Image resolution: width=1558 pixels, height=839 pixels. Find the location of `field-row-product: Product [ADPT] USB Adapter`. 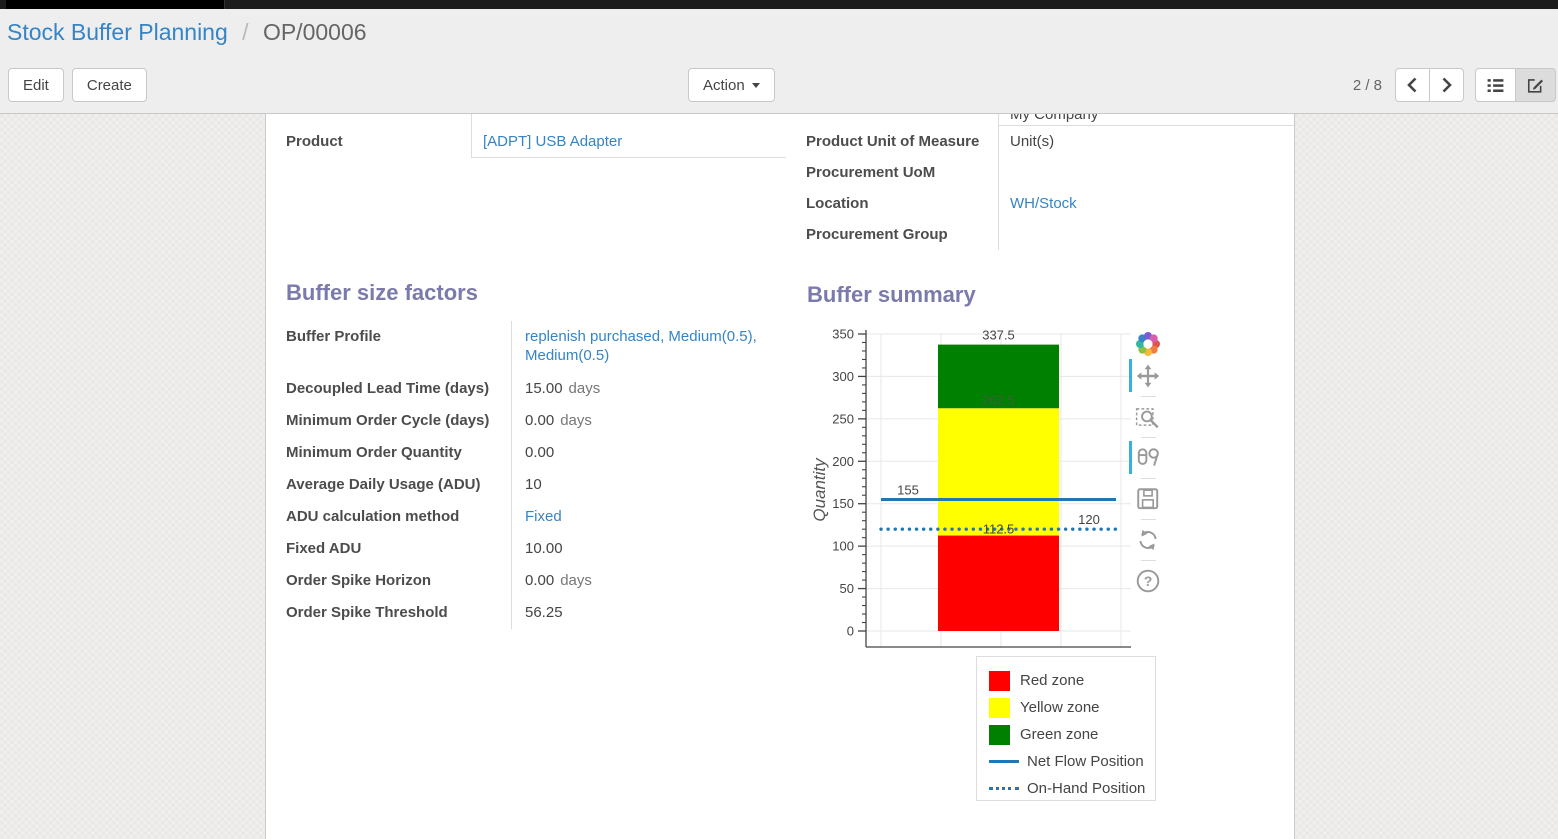

field-row-product: Product [ADPT] USB Adapter is located at coordinates (536, 142).